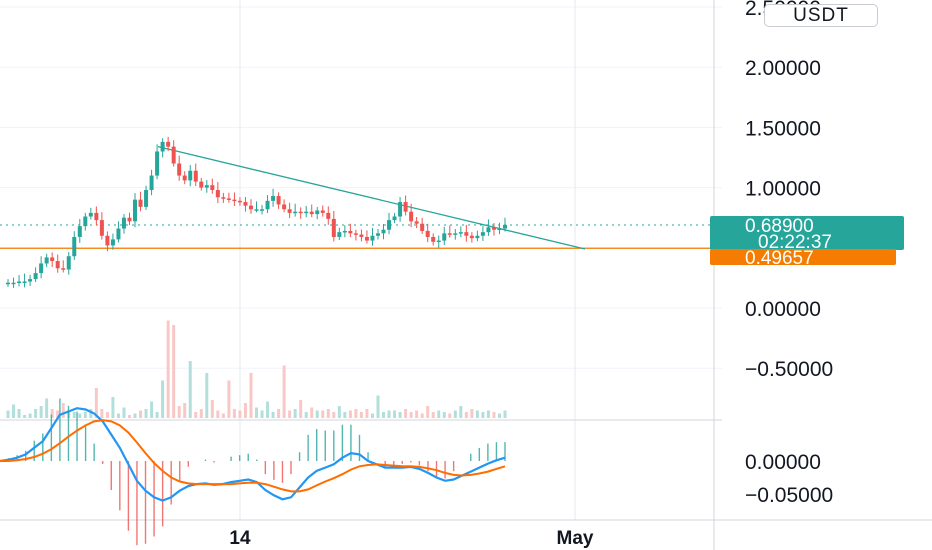 This screenshot has height=550, width=932. What do you see at coordinates (821, 15) in the screenshot?
I see `currency-badge: USDT` at bounding box center [821, 15].